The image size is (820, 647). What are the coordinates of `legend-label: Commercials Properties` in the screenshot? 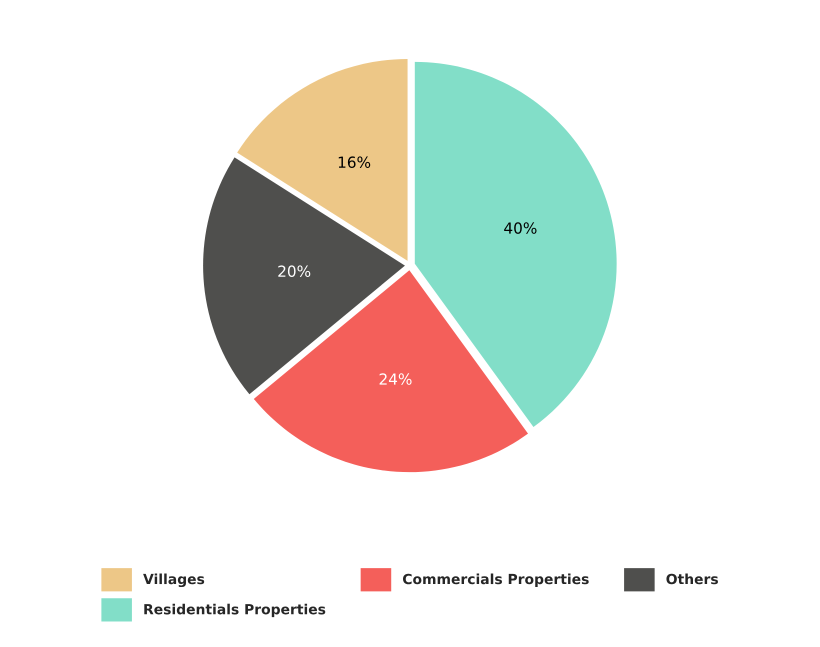 It's located at (496, 580).